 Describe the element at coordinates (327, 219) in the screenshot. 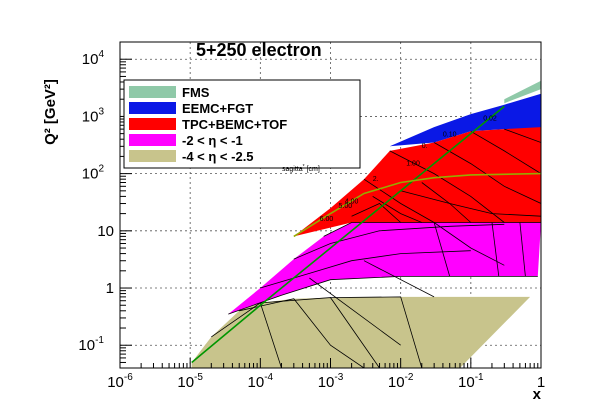

I see `sagitta-label: 6.00` at that location.